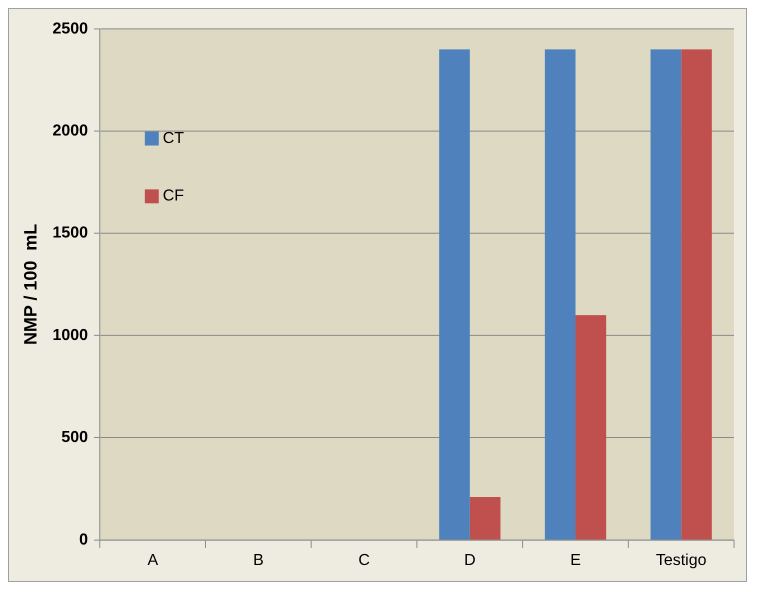  I want to click on y-tick-label: 1000, so click(70, 335).